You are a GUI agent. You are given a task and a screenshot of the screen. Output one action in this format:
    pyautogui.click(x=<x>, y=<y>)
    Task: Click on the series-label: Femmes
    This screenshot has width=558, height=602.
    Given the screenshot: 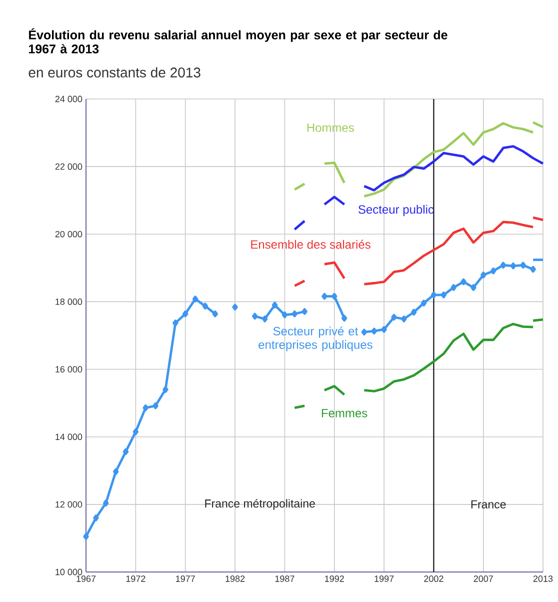 What is the action you would take?
    pyautogui.click(x=345, y=413)
    